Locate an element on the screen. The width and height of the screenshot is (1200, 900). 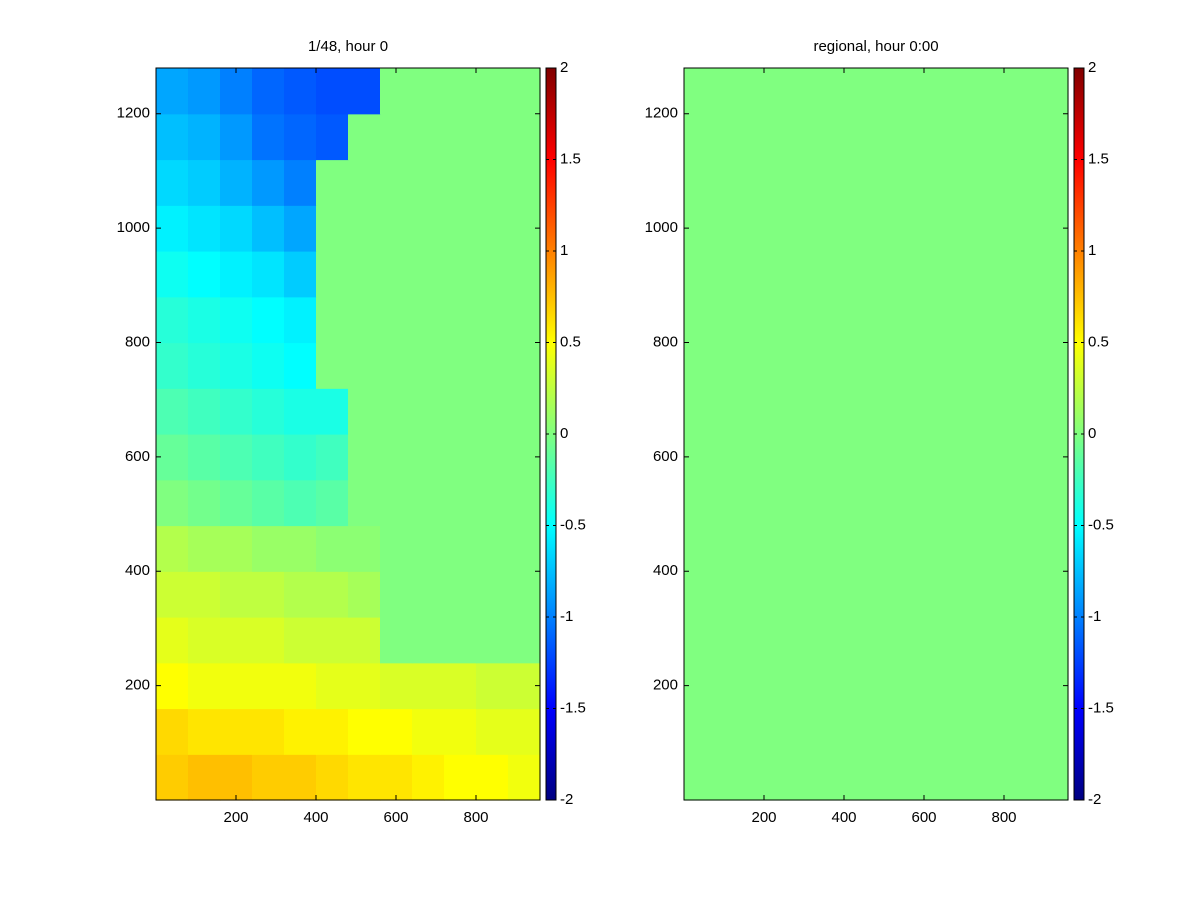
colorbar-tick-label: 1.5 is located at coordinates (570, 158).